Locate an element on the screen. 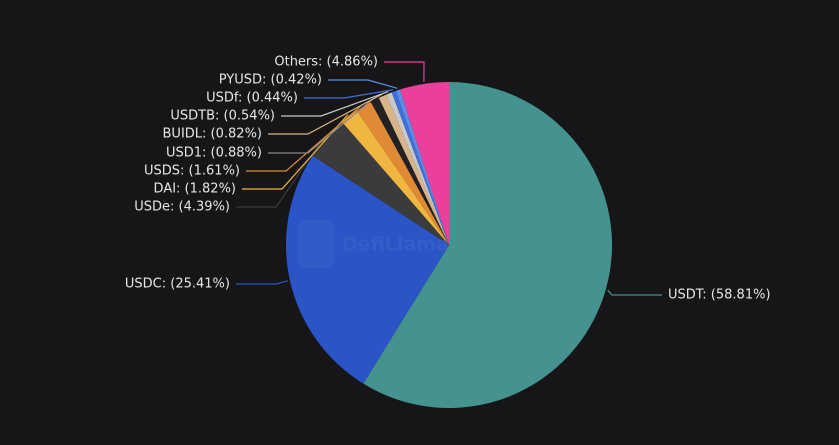 This screenshot has height=445, width=839. slice-label: USDC: (25.41%) is located at coordinates (177, 284).